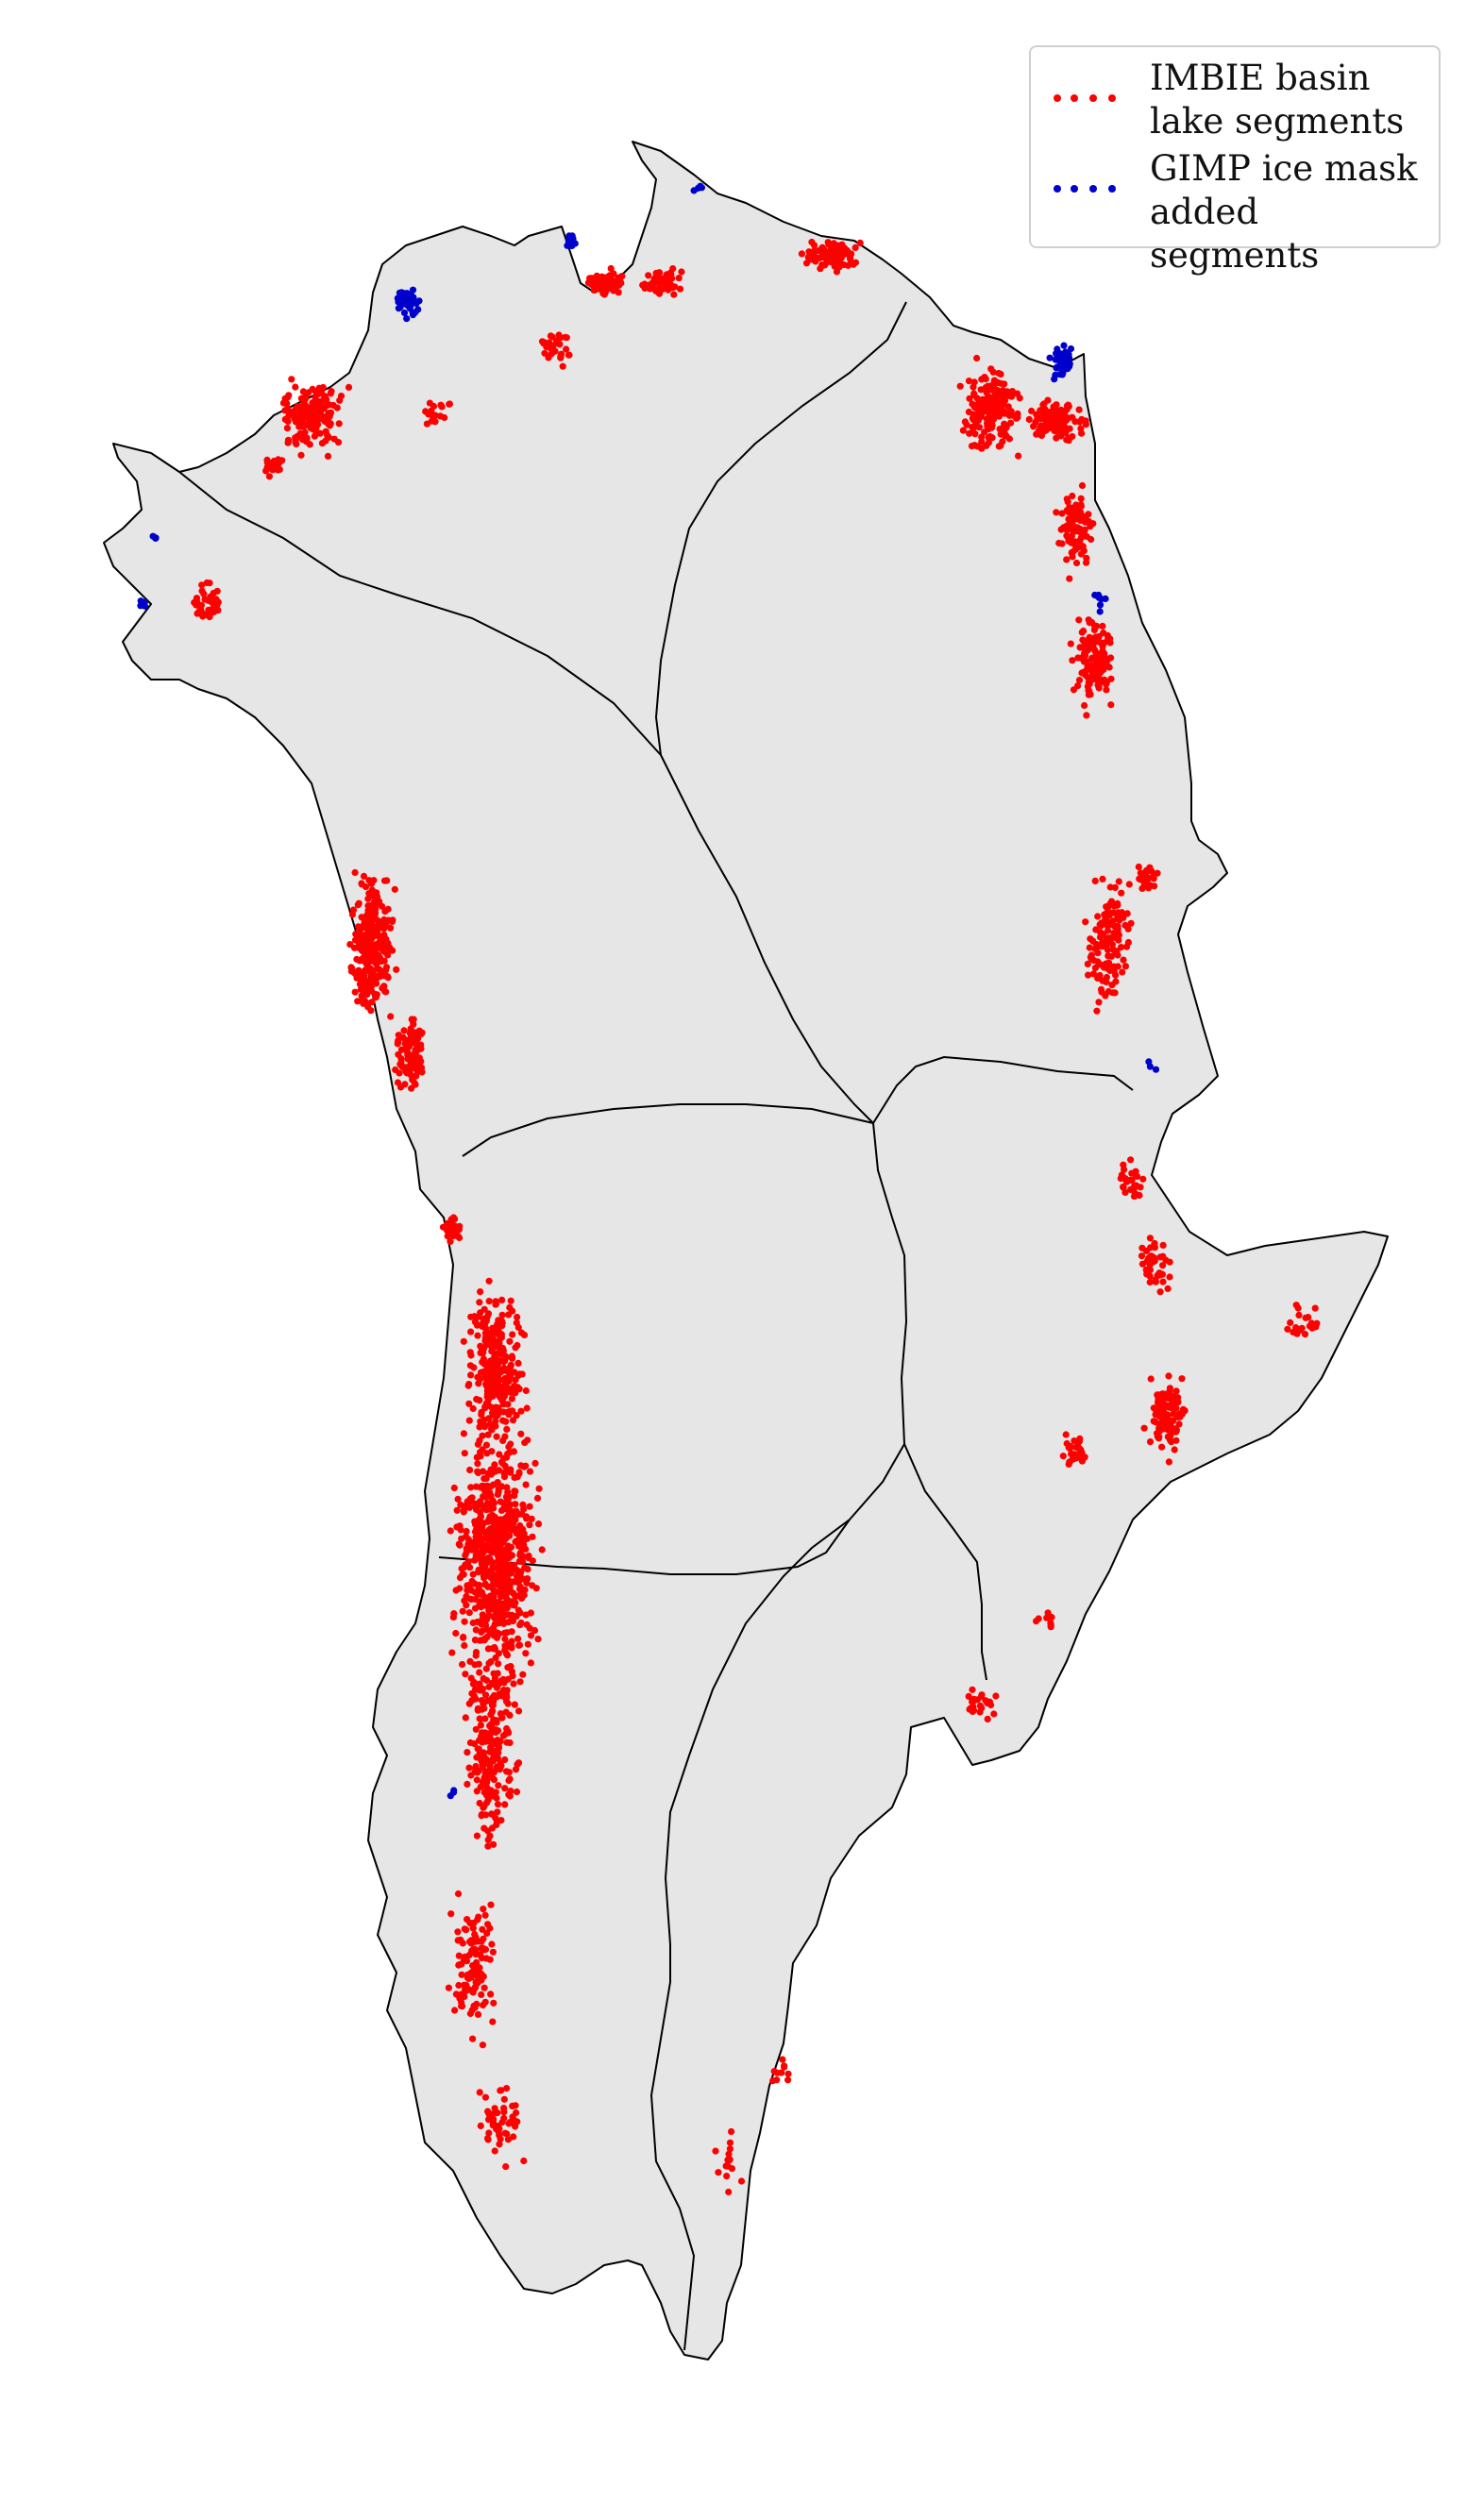 This screenshot has width=1484, height=2520. Describe the element at coordinates (1057, 189) in the screenshot. I see `legend-dot` at that location.